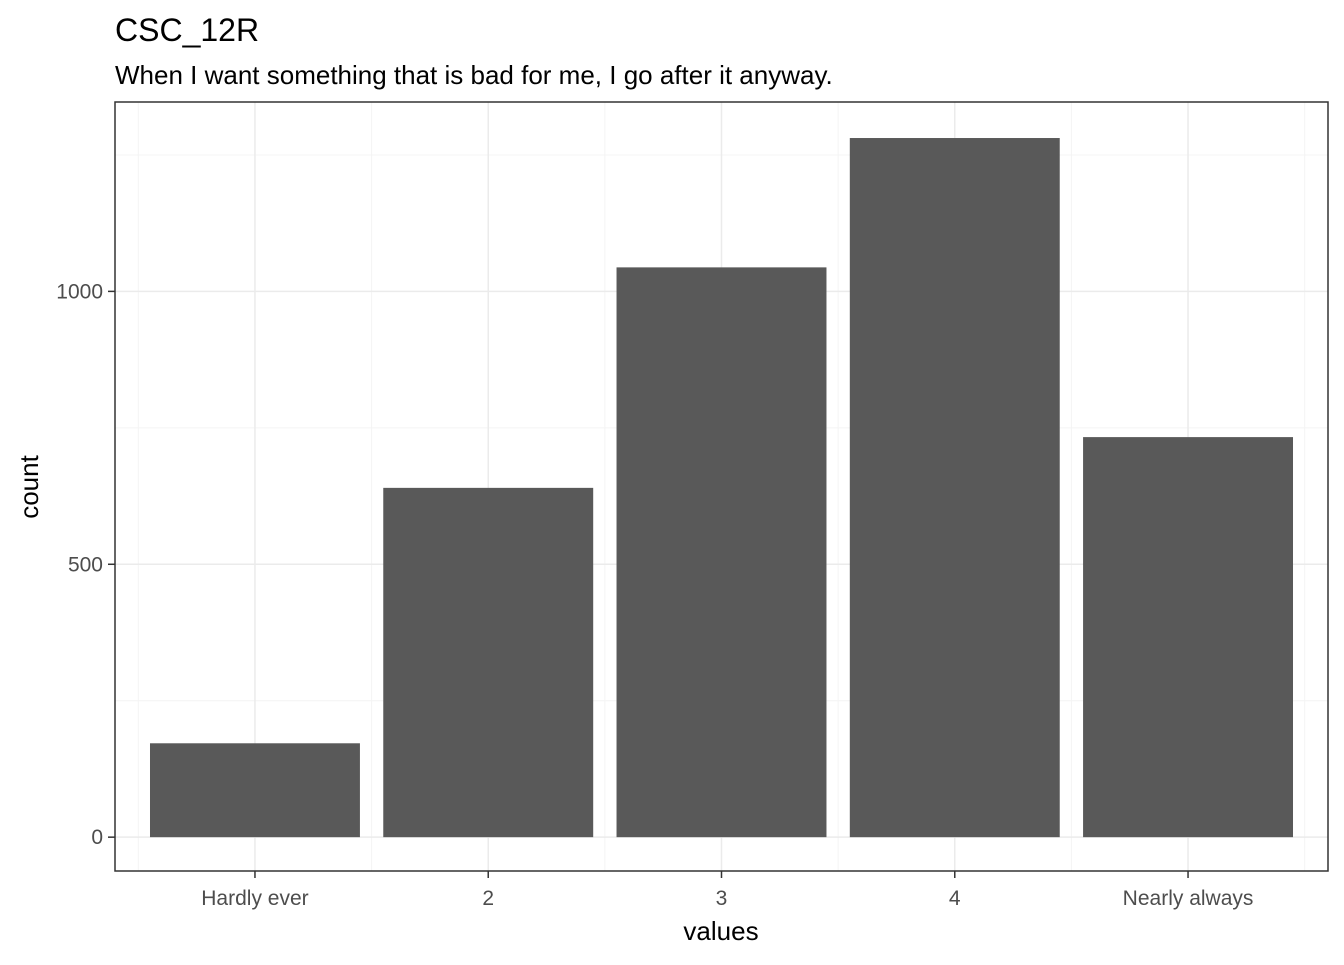 Image resolution: width=1344 pixels, height=965 pixels. I want to click on y-axis-title: count, so click(29, 486).